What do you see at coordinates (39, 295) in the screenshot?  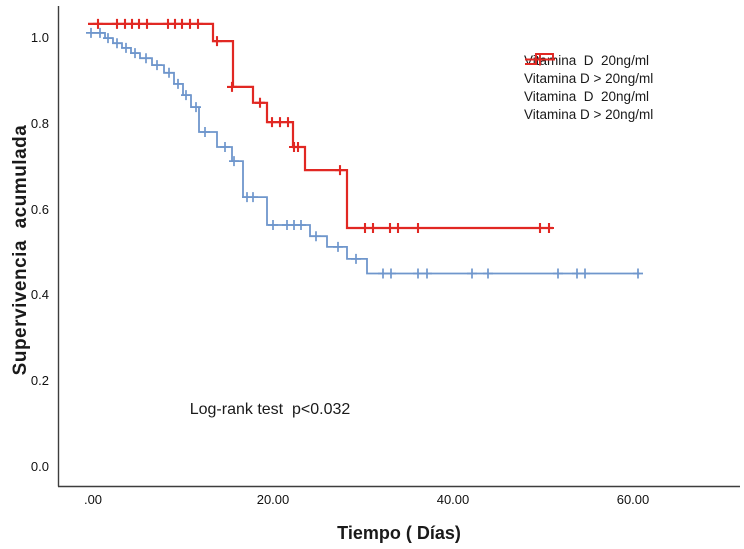 I see `y-tick-label: 0.4` at bounding box center [39, 295].